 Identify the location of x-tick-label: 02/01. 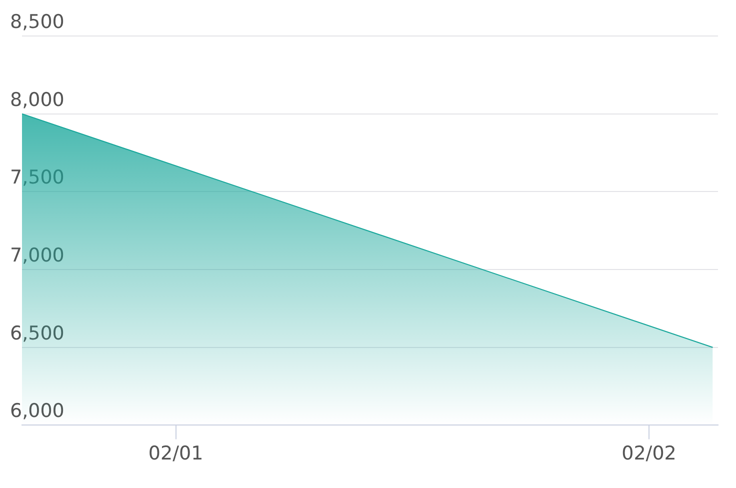
(176, 453).